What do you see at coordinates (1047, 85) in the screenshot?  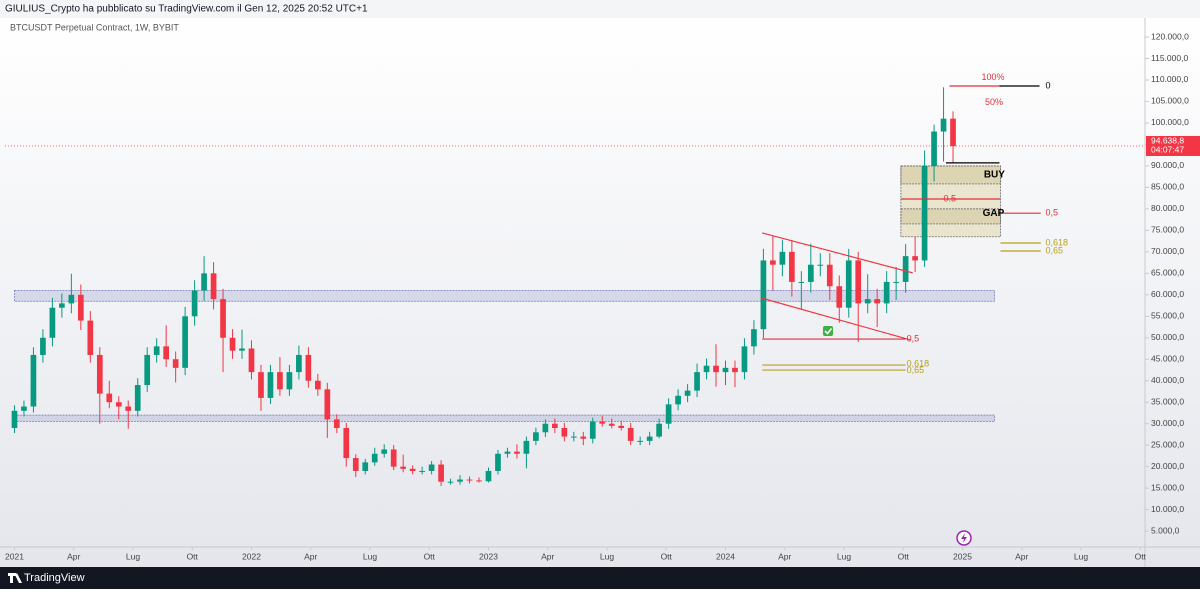 I see `annotation: 0` at bounding box center [1047, 85].